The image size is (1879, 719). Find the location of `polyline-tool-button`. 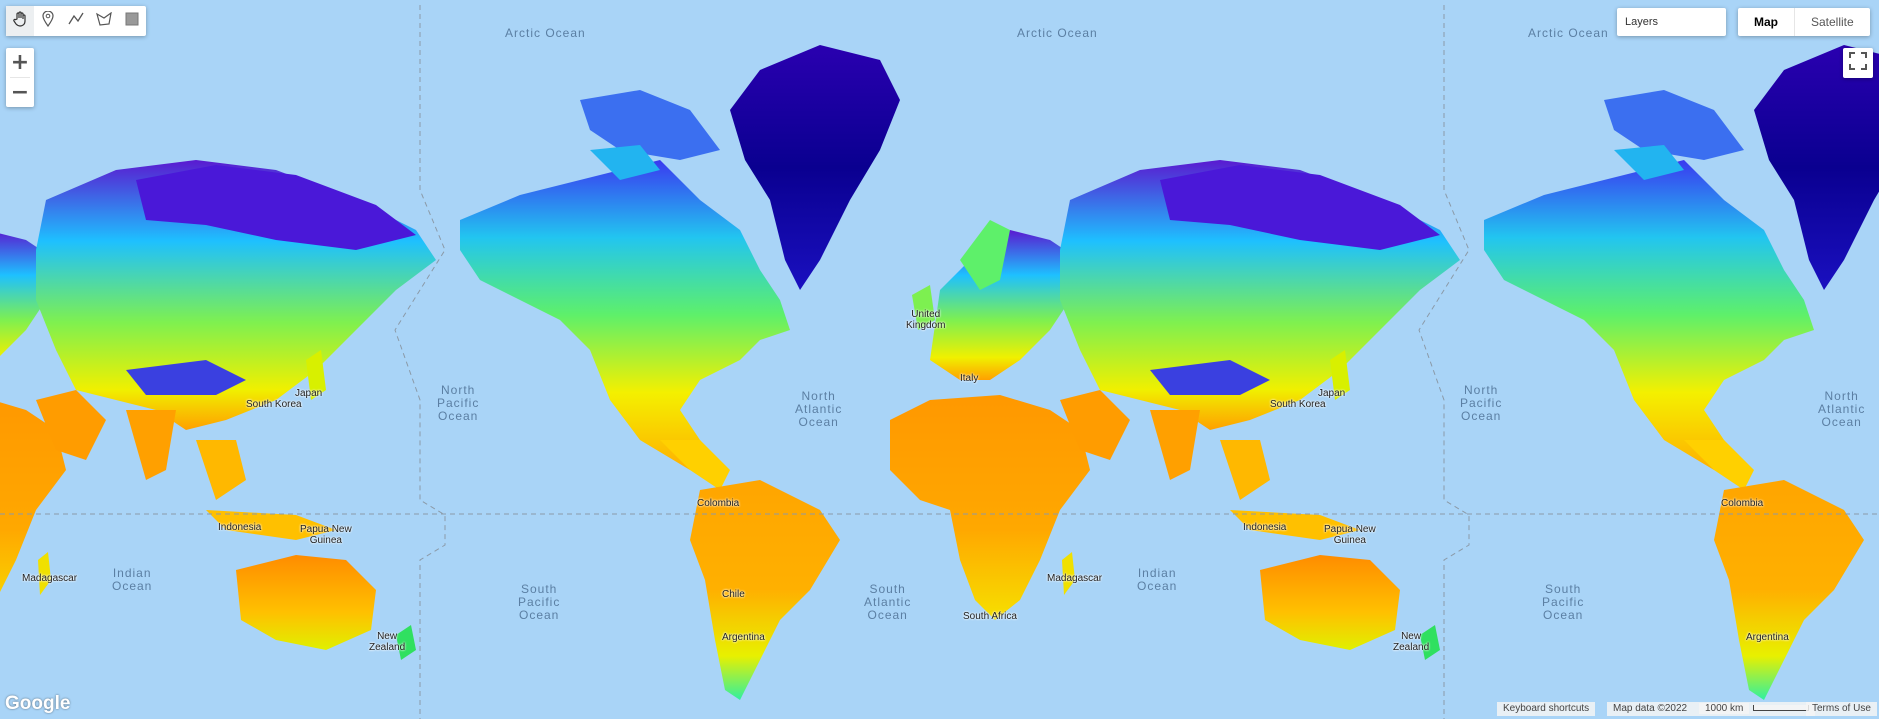

polyline-tool-button is located at coordinates (76, 21).